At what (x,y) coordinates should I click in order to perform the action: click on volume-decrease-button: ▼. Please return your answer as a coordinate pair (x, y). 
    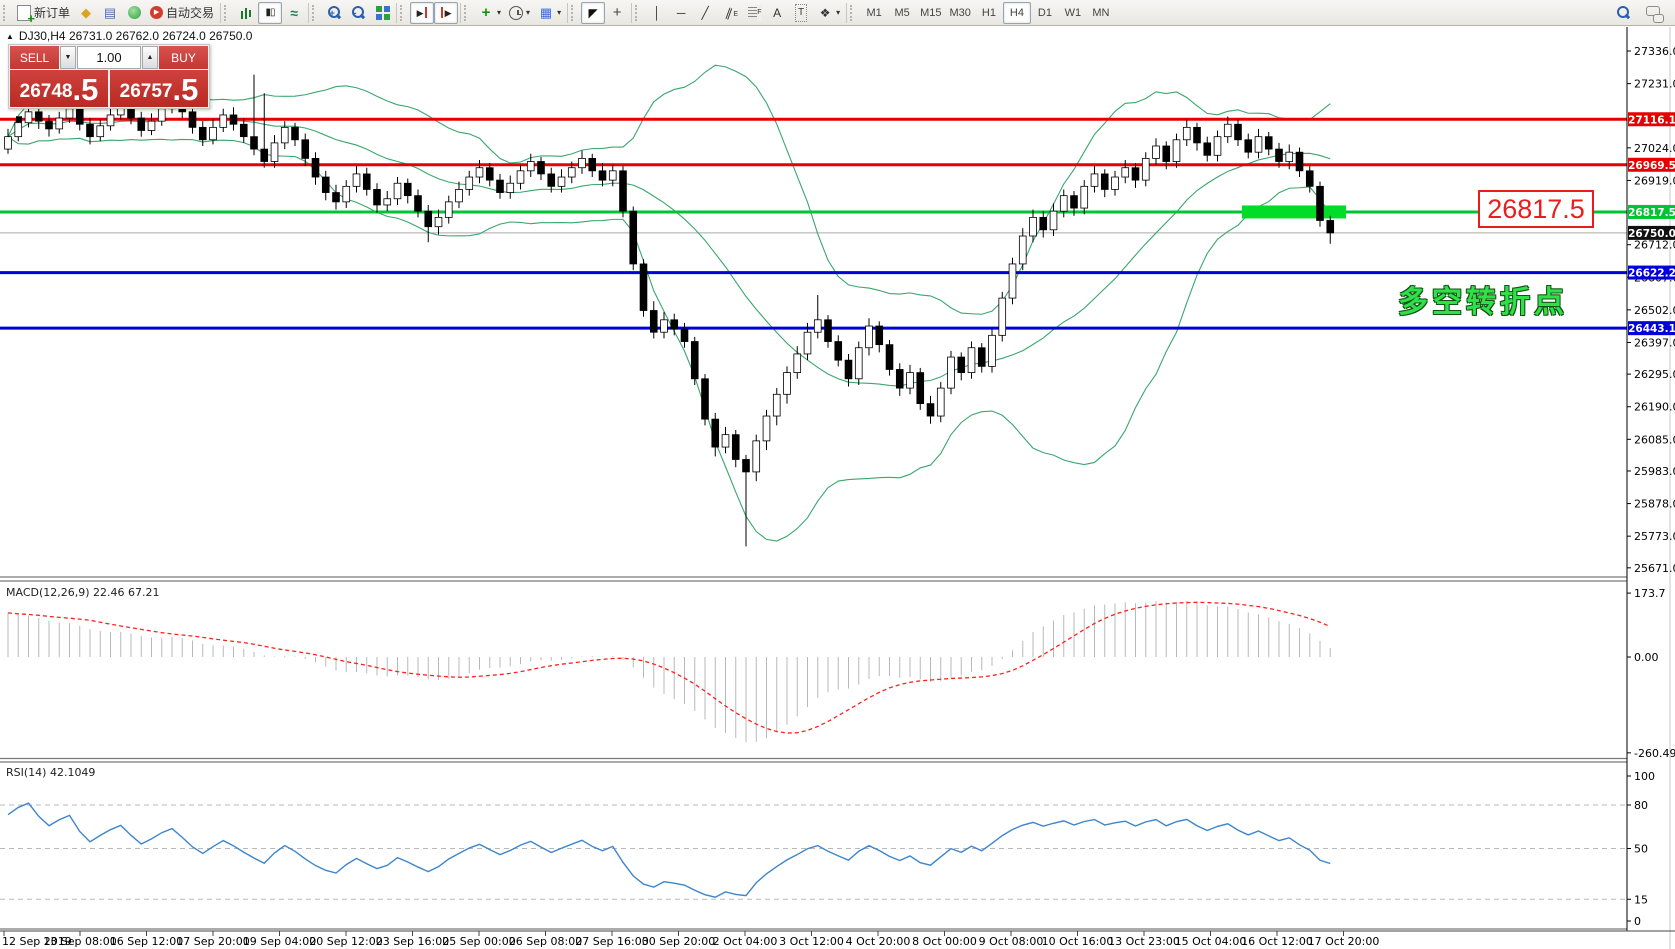
    Looking at the image, I should click on (68, 57).